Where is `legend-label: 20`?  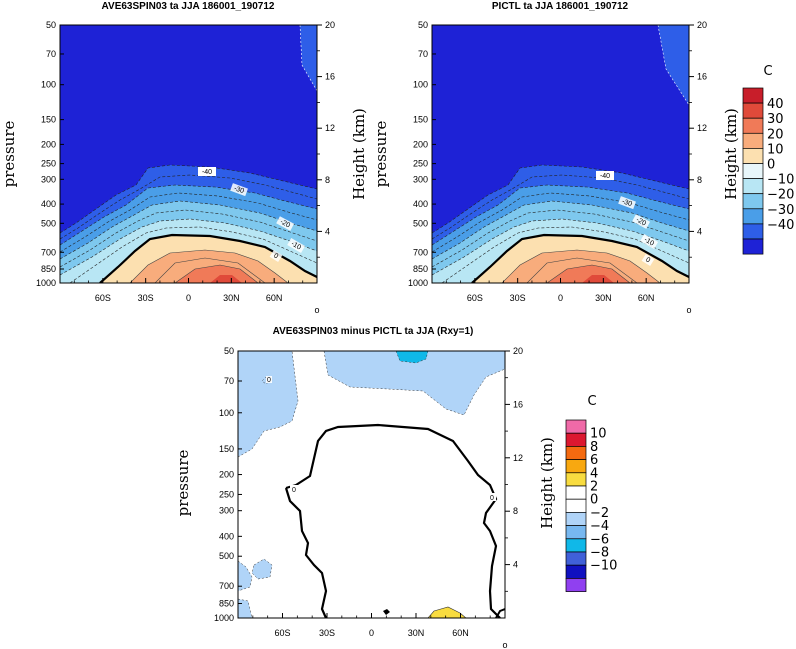
legend-label: 20 is located at coordinates (775, 134).